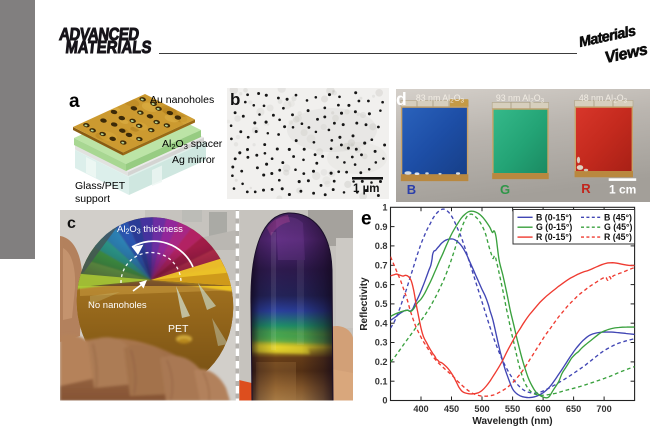  Describe the element at coordinates (366, 219) in the screenshot. I see `svg-text: e` at that location.